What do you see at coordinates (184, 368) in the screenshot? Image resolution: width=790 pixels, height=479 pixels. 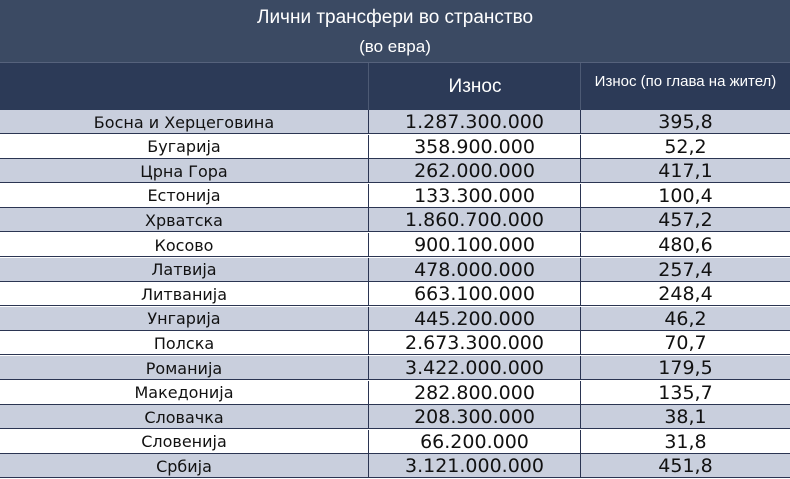 I see `country-cell: Романија` at bounding box center [184, 368].